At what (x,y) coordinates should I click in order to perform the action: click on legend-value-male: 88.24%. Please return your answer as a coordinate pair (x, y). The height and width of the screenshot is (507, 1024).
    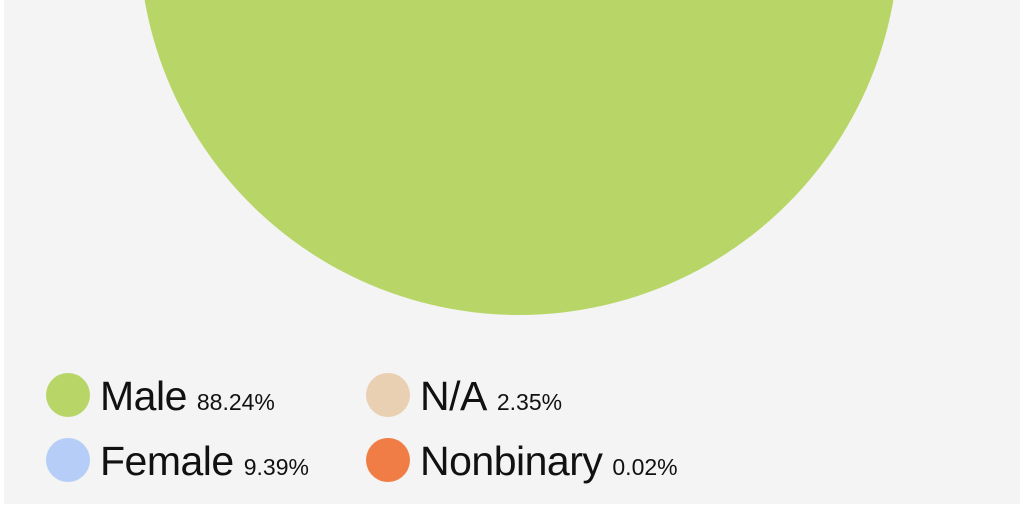
    Looking at the image, I should click on (235, 402).